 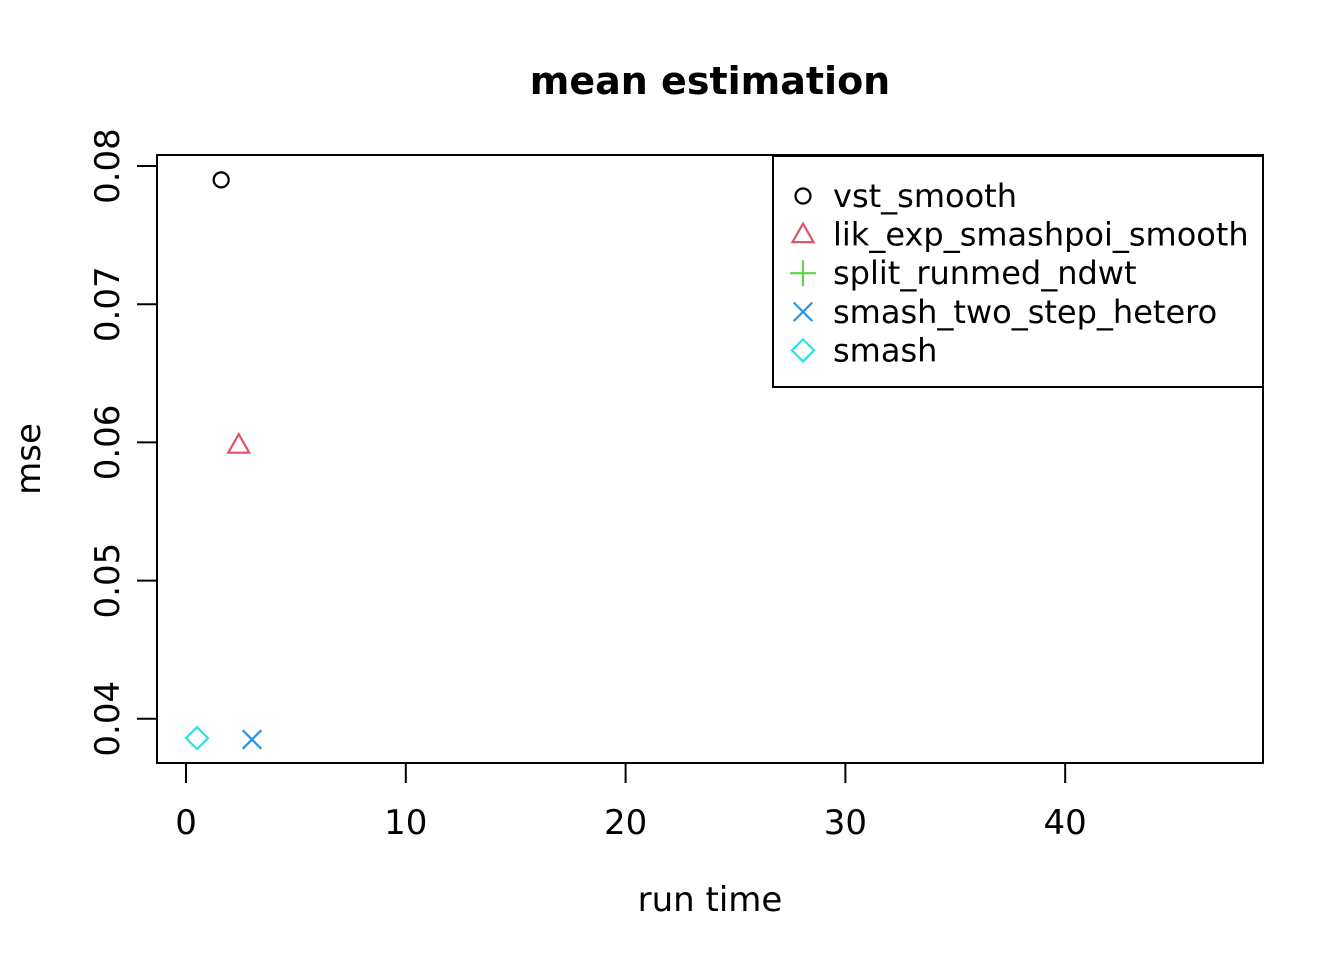 What do you see at coordinates (625, 823) in the screenshot?
I see `x-tick-label: 20` at bounding box center [625, 823].